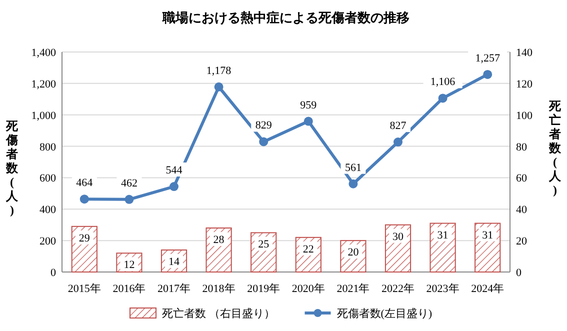 This screenshot has height=331, width=567. I want to click on y2-tick-label: 80, so click(522, 147).